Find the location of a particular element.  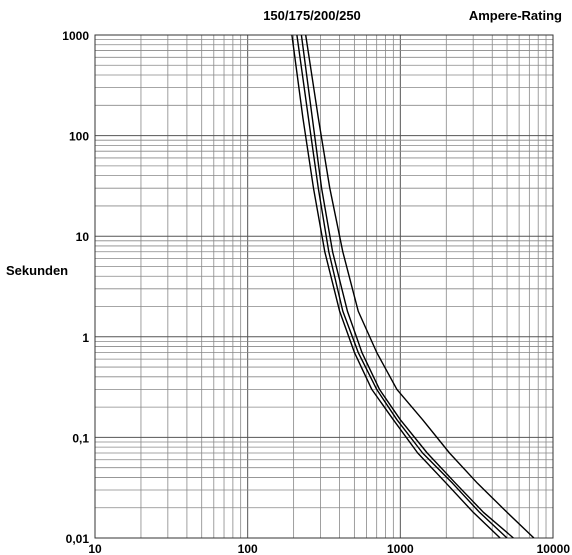

y-tick-label: 0,1 is located at coordinates (80, 438).